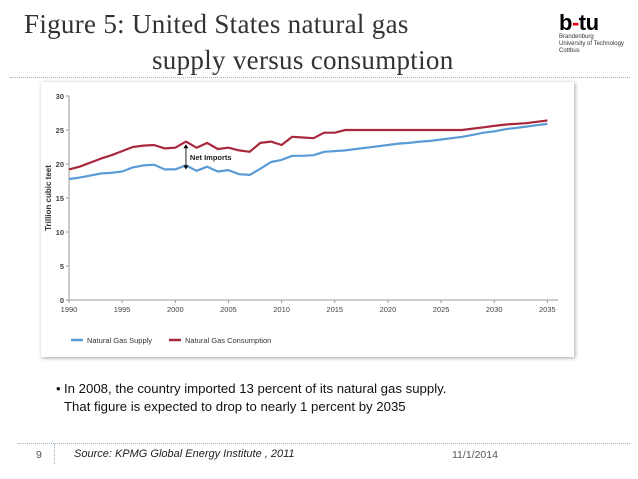 Image resolution: width=638 pixels, height=479 pixels. What do you see at coordinates (48, 198) in the screenshot?
I see `y-axis-title: Trillion cubic teet` at bounding box center [48, 198].